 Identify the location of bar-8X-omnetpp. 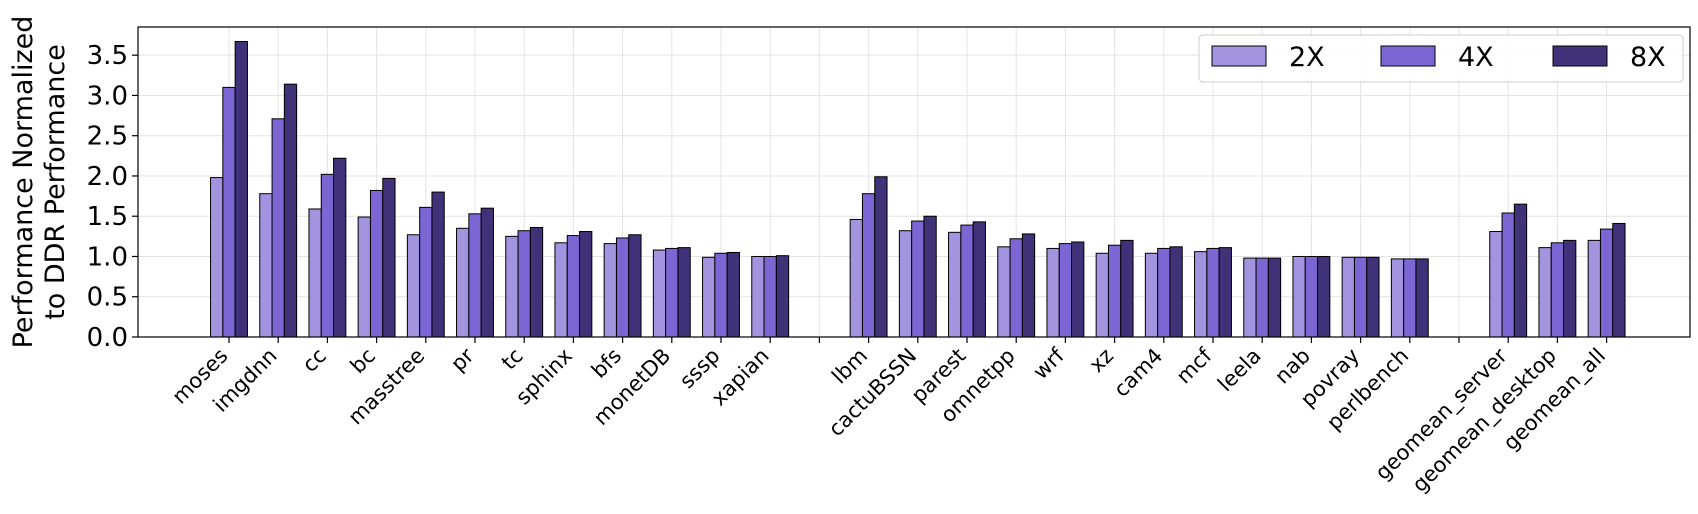
(1028, 285).